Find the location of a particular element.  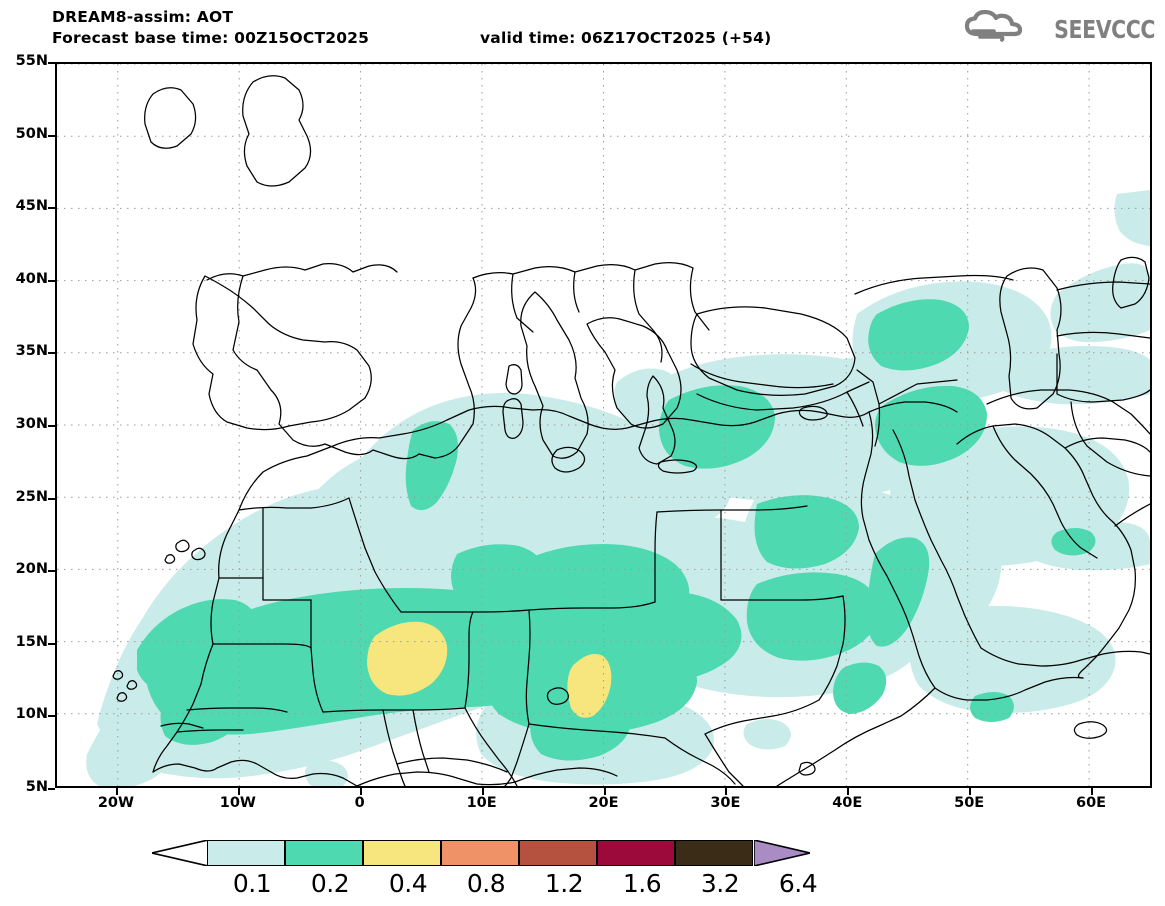

seevccc-logo: SEEVCCC is located at coordinates (1059, 29).